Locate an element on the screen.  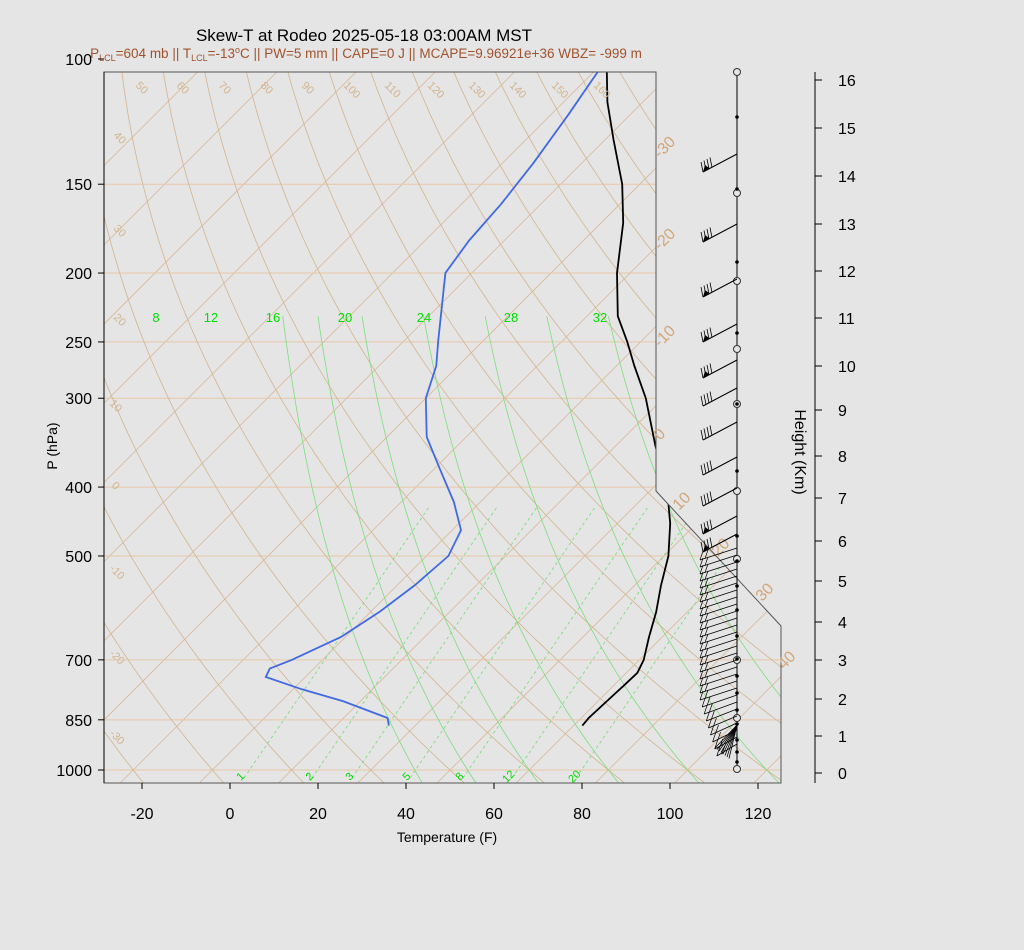
height-tick-label: 10 is located at coordinates (847, 367).